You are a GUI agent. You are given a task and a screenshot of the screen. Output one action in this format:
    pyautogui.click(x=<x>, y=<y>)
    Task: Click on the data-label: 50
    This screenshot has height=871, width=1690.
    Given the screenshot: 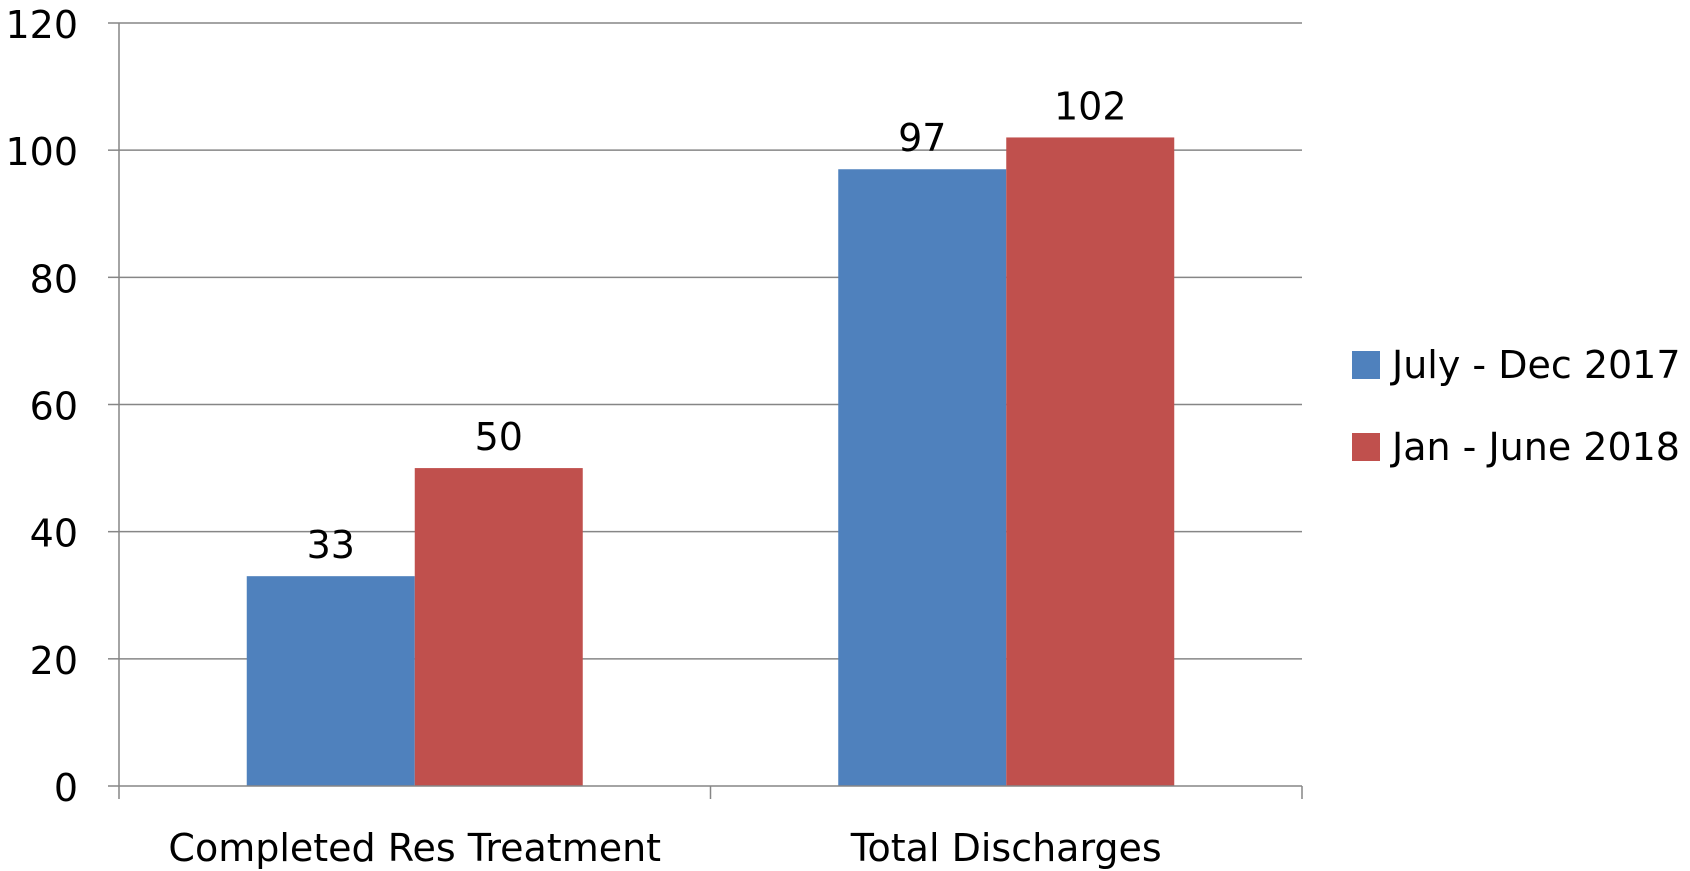 What is the action you would take?
    pyautogui.click(x=499, y=437)
    